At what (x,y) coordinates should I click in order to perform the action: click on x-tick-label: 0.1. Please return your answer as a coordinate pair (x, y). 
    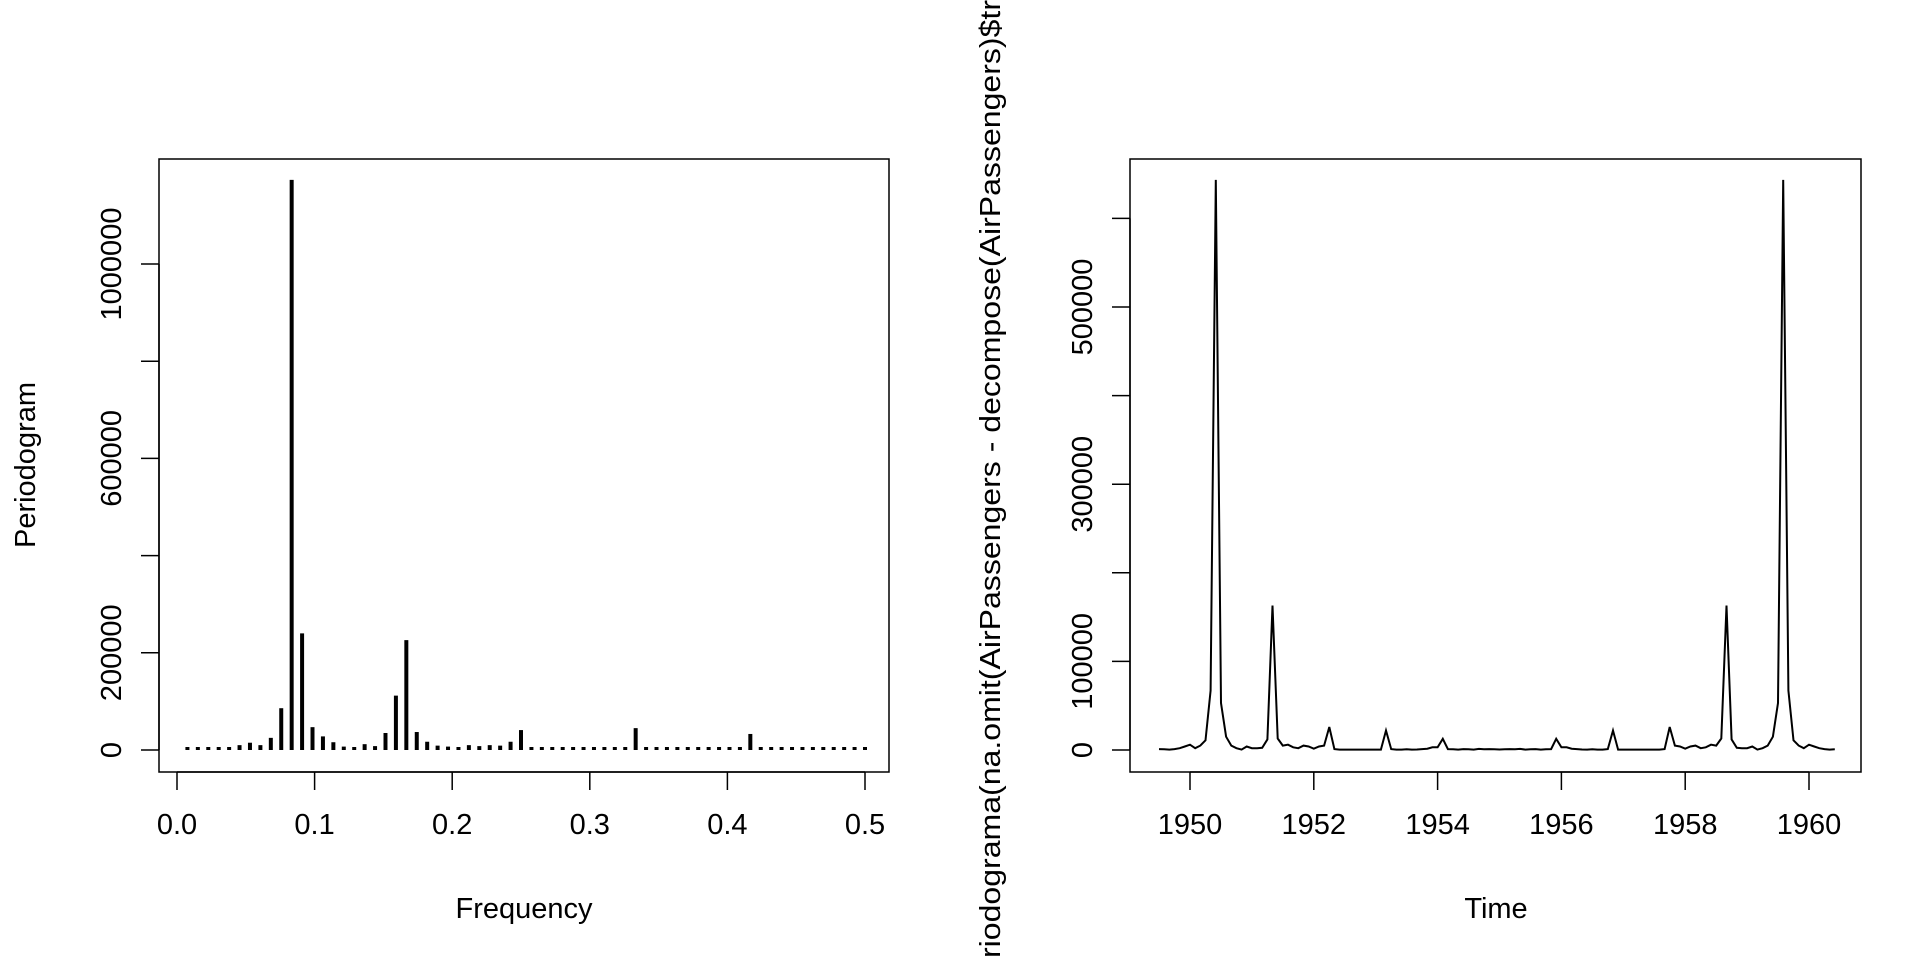
    Looking at the image, I should click on (314, 825).